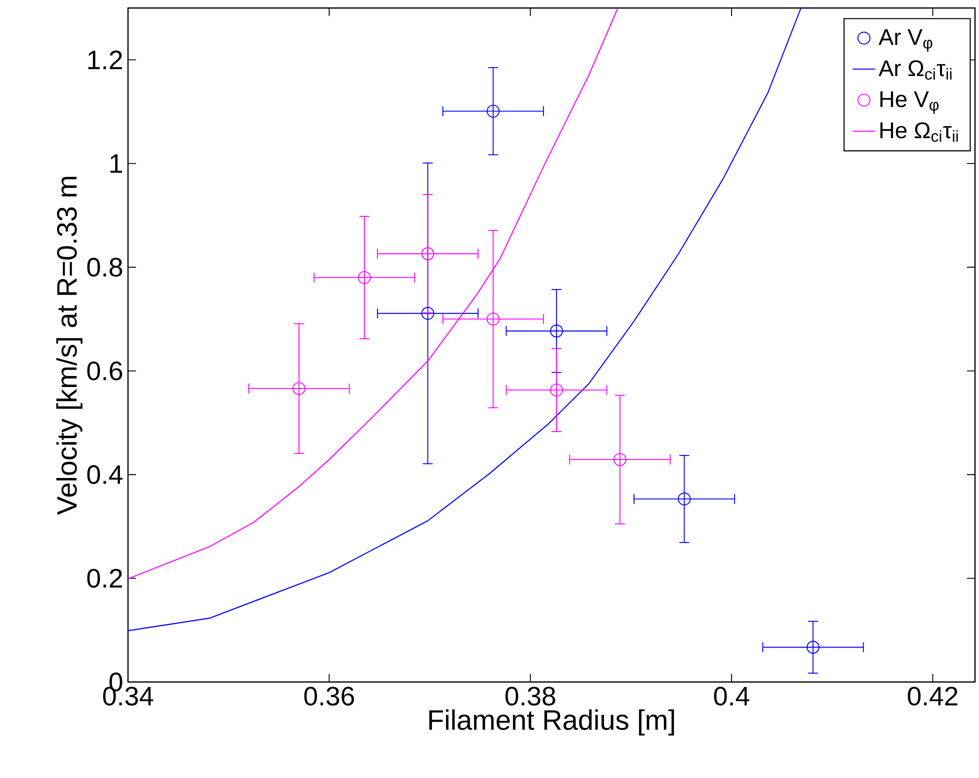 This screenshot has height=778, width=979. I want to click on y-tick-label: 0.2, so click(104, 578).